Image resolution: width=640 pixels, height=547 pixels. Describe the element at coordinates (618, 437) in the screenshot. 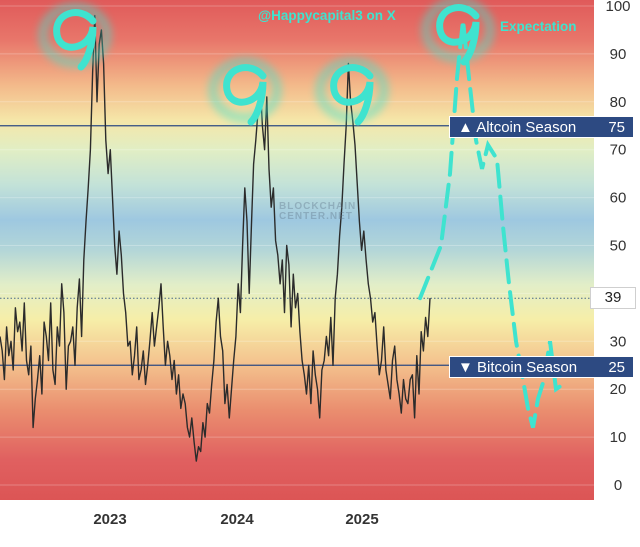

I see `y-tick-label: 10` at that location.